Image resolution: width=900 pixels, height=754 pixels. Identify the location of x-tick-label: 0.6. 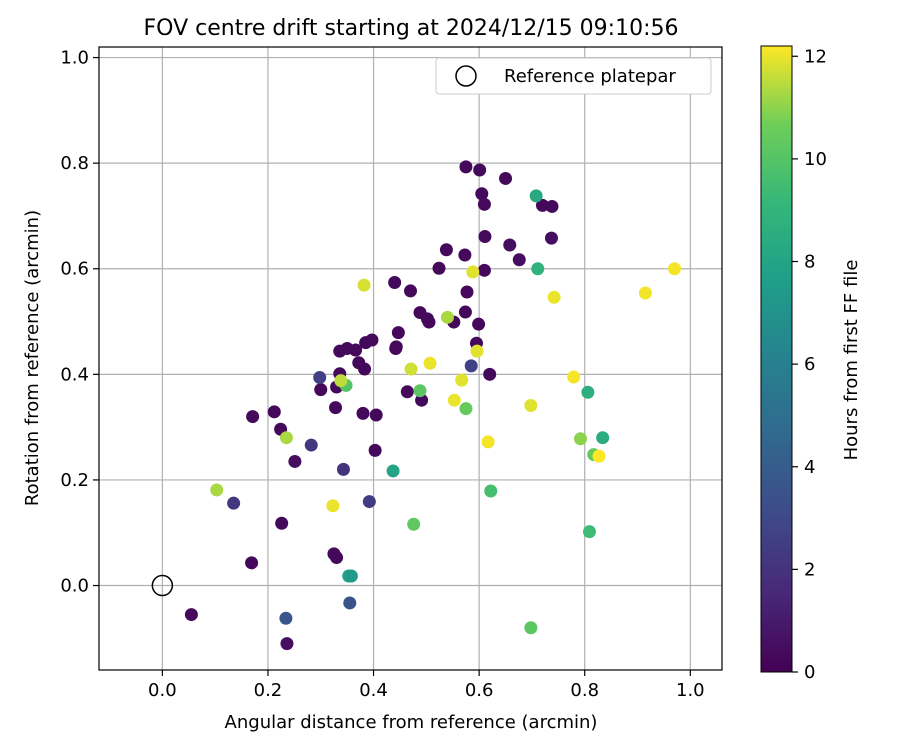
(479, 690).